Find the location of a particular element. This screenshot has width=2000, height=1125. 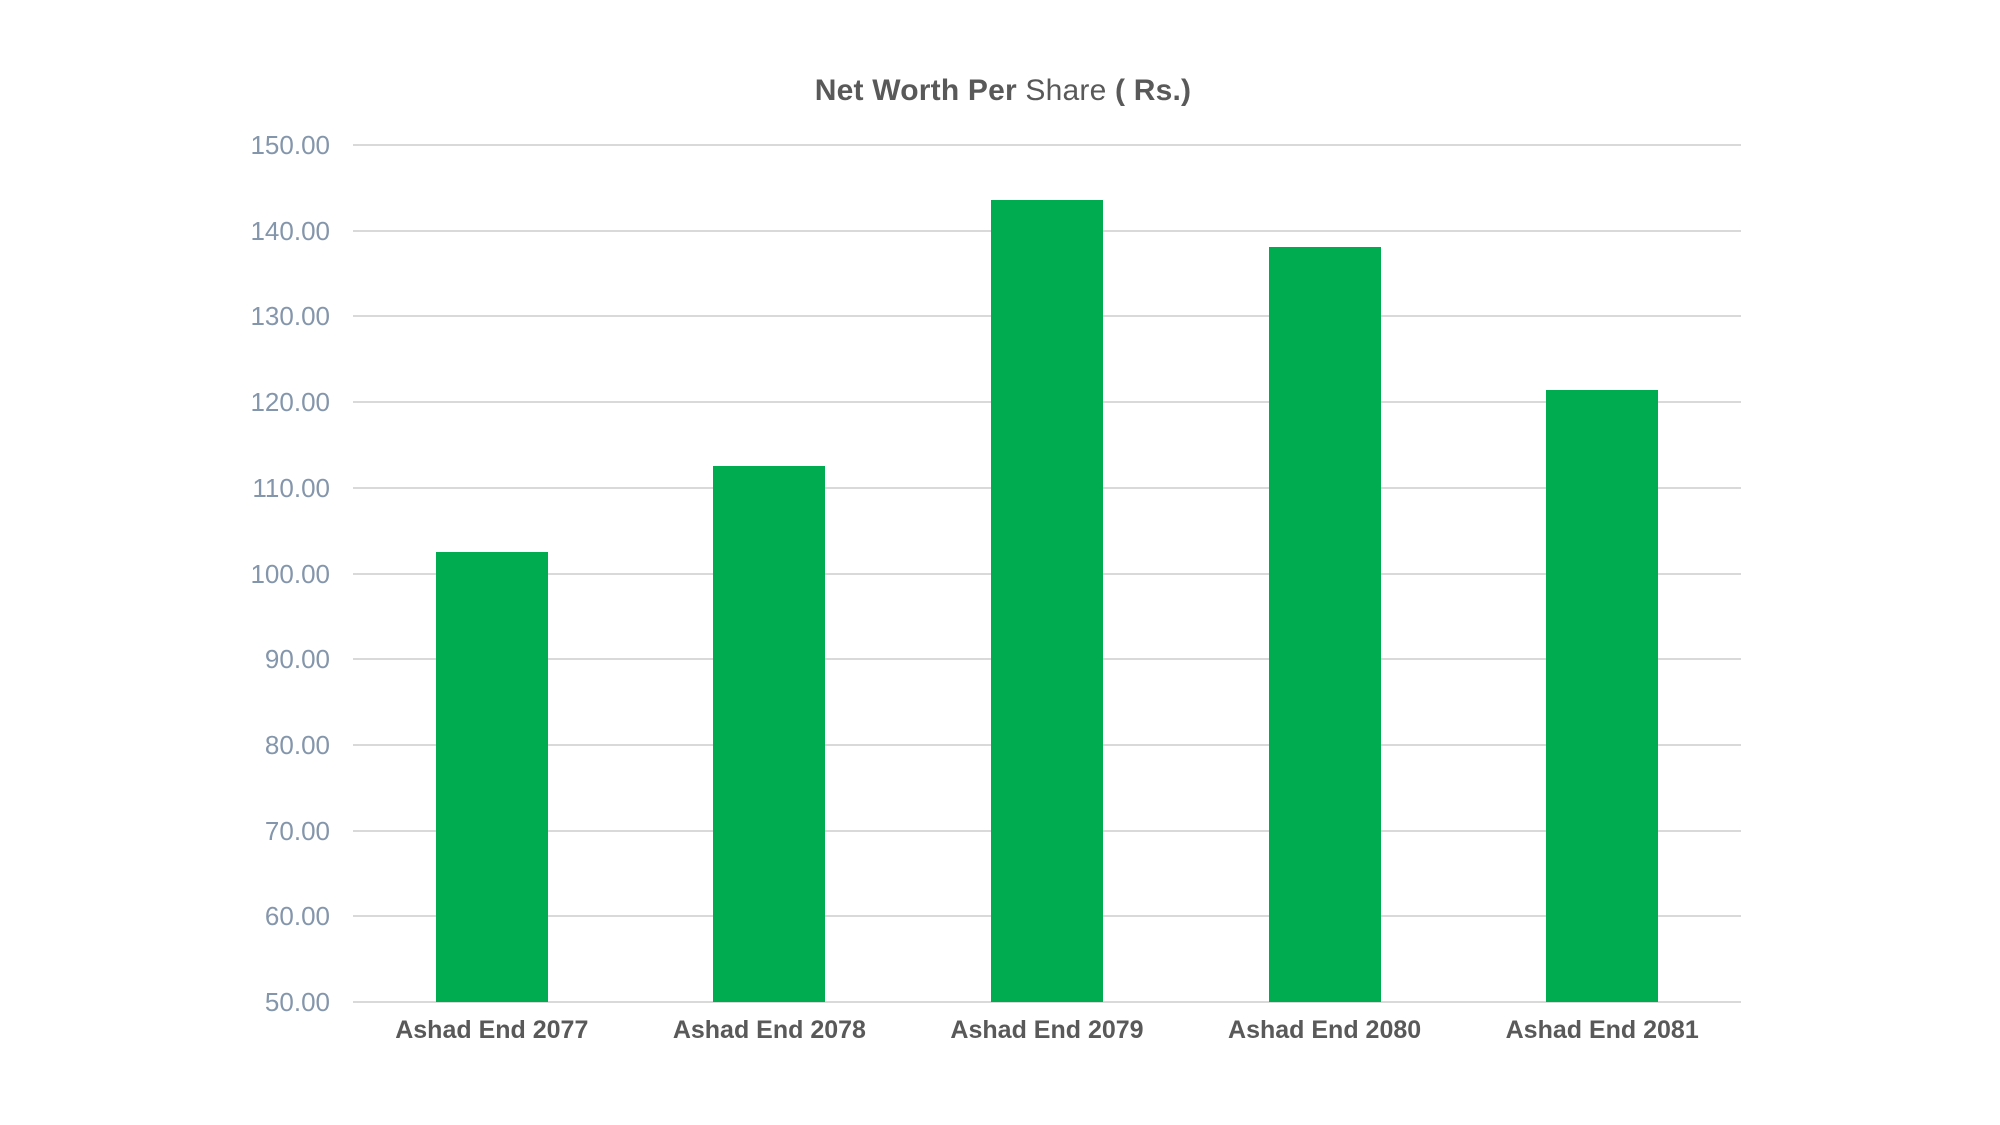

category-label: Ashad End 2078 is located at coordinates (769, 1030).